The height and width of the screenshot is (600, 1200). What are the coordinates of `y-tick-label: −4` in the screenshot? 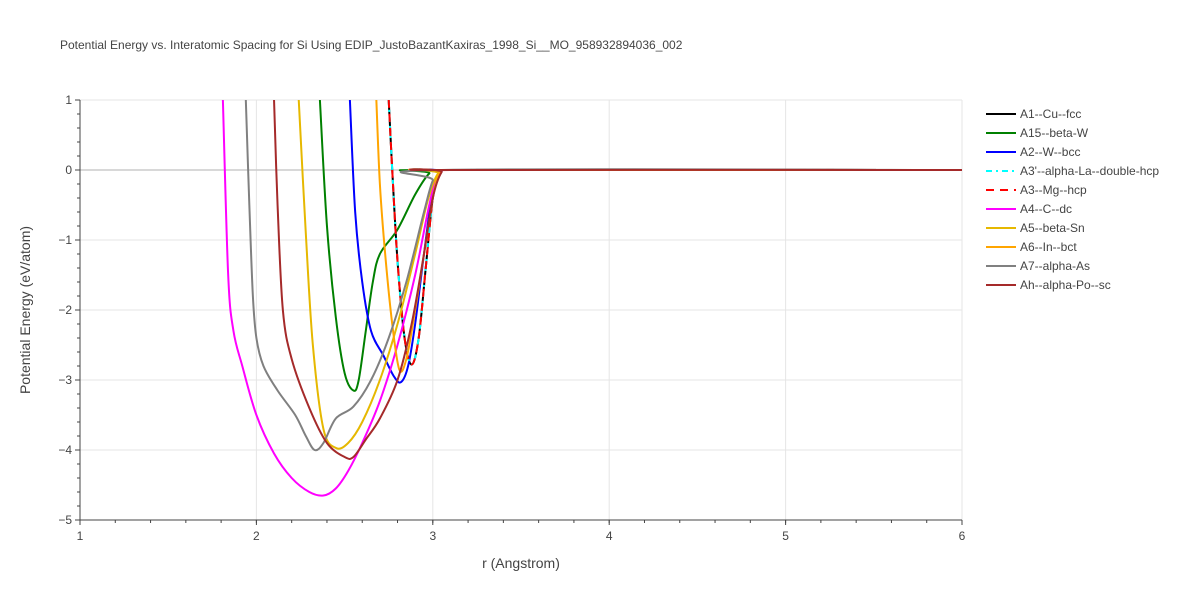 It's located at (65, 450).